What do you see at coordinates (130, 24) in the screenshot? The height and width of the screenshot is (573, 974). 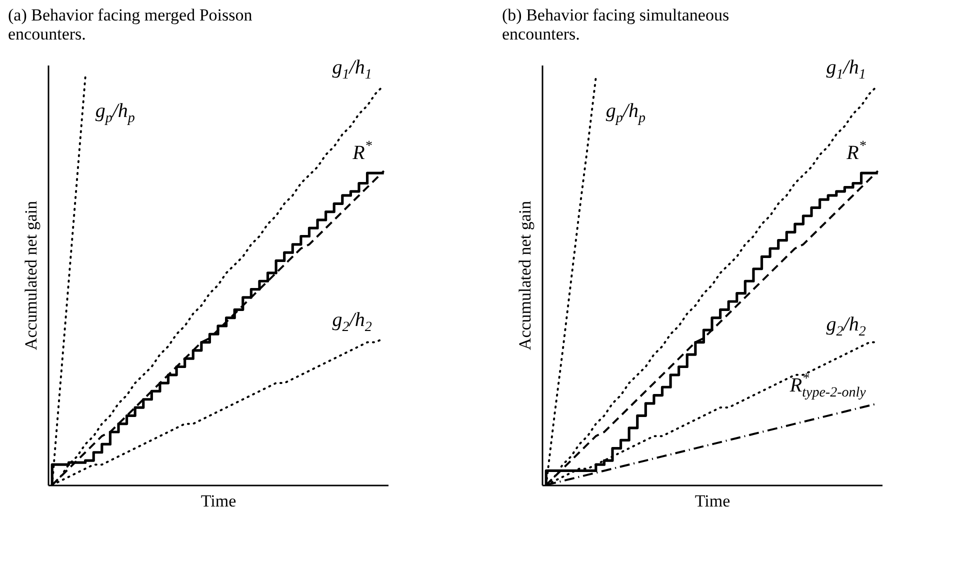 I see `chart-title: (a) Behavior facing merged Poisson encounters.` at bounding box center [130, 24].